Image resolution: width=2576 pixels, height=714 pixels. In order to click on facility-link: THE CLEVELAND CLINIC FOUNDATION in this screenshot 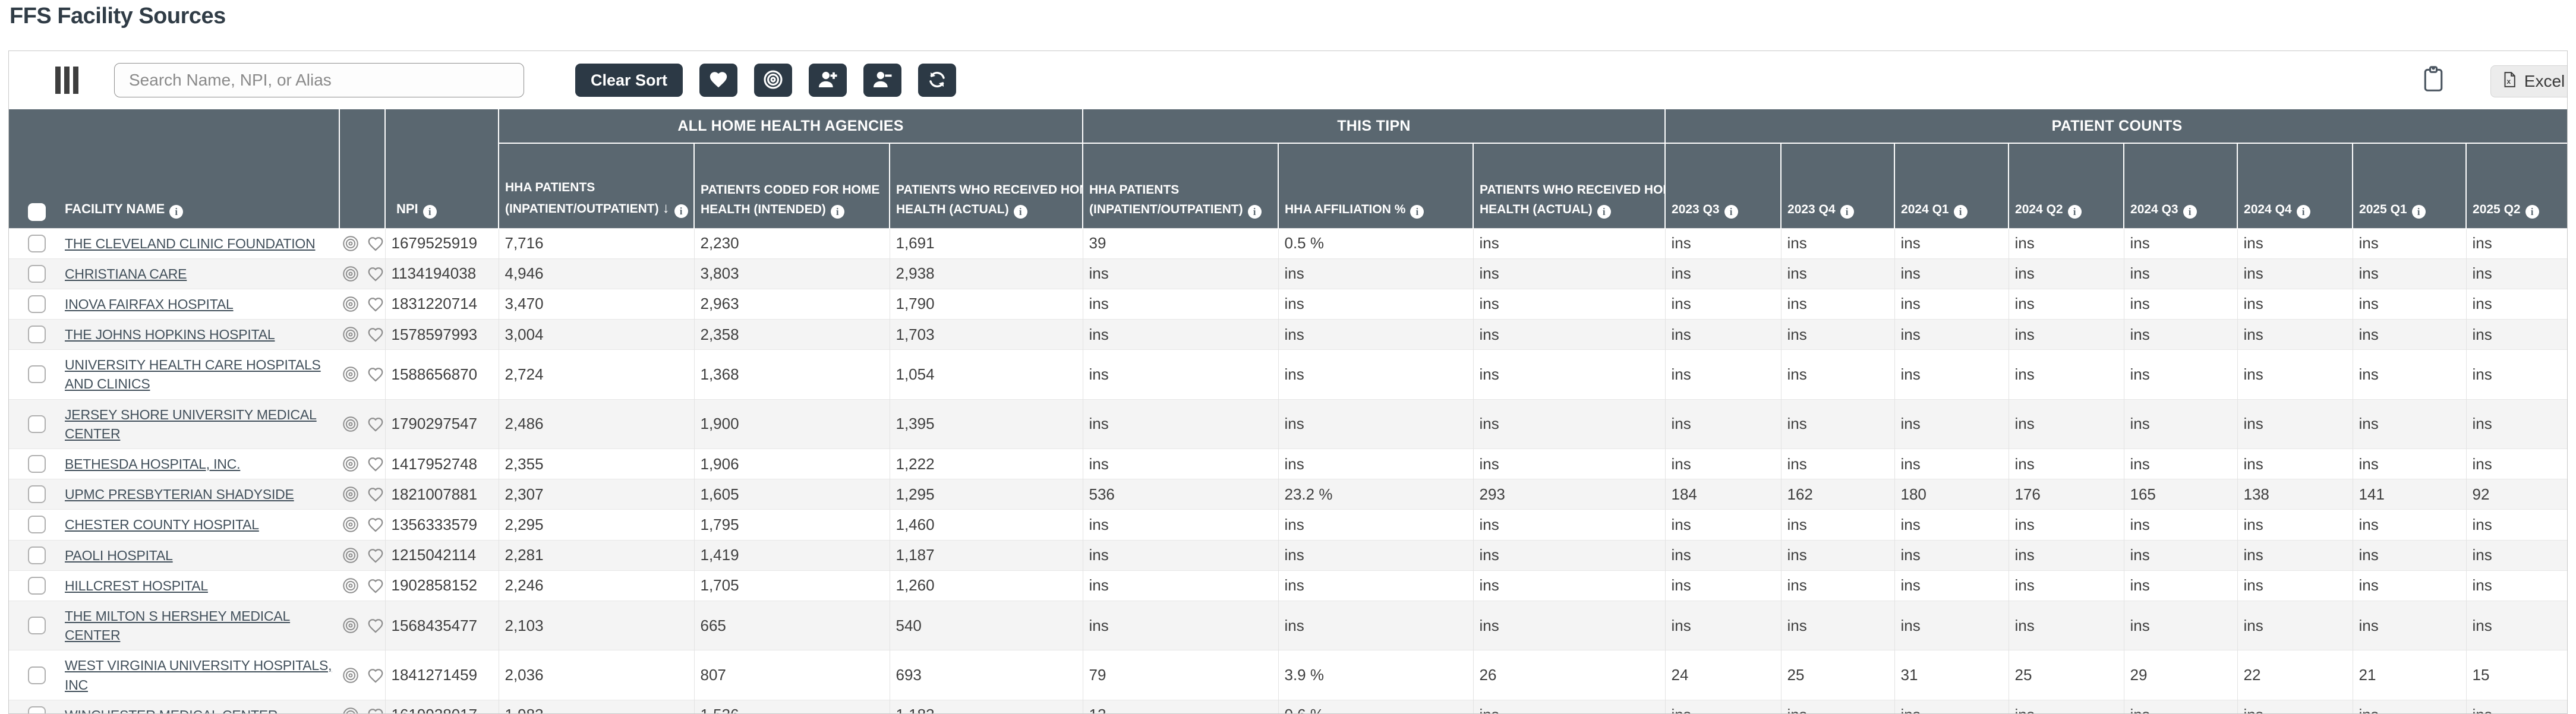, I will do `click(191, 243)`.